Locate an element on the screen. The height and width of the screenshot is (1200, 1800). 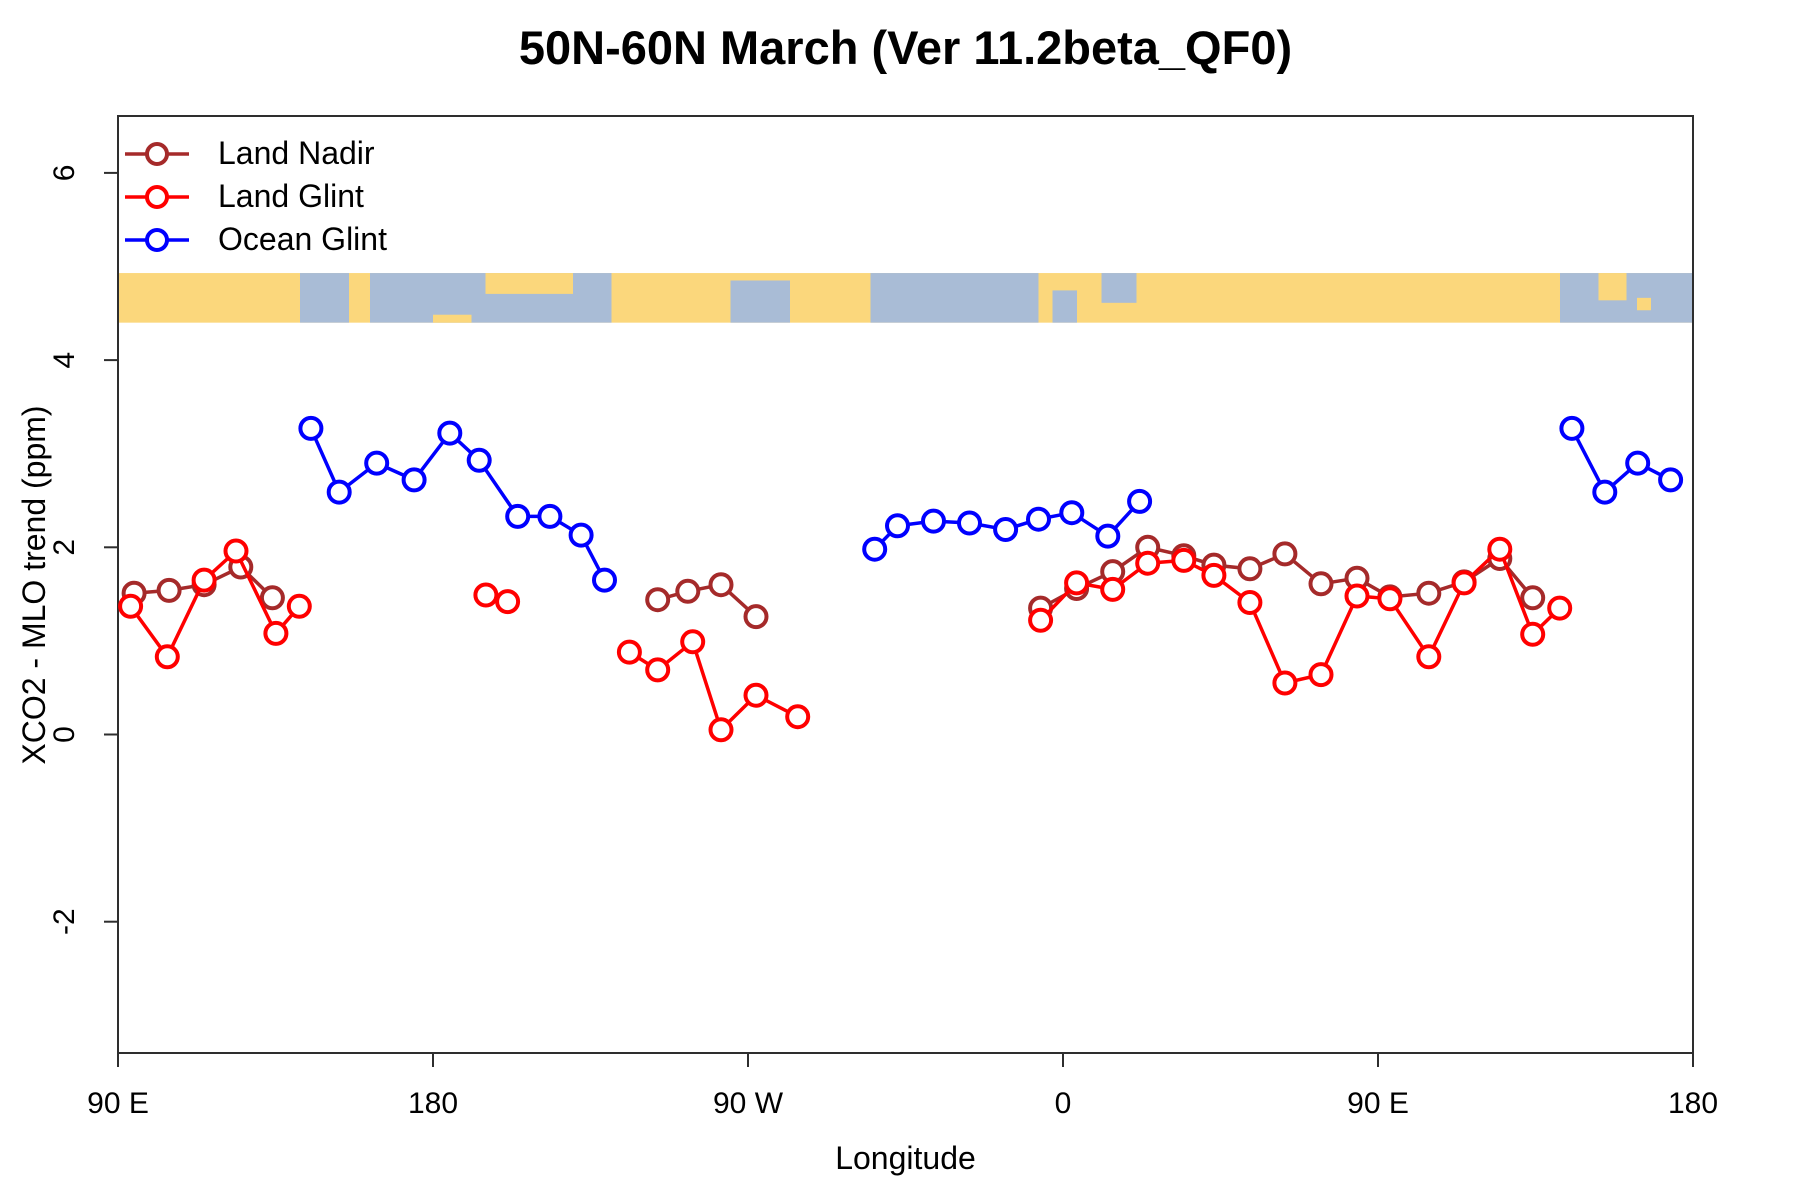
legend-item-land-glint: Land Glint is located at coordinates (254, 196).